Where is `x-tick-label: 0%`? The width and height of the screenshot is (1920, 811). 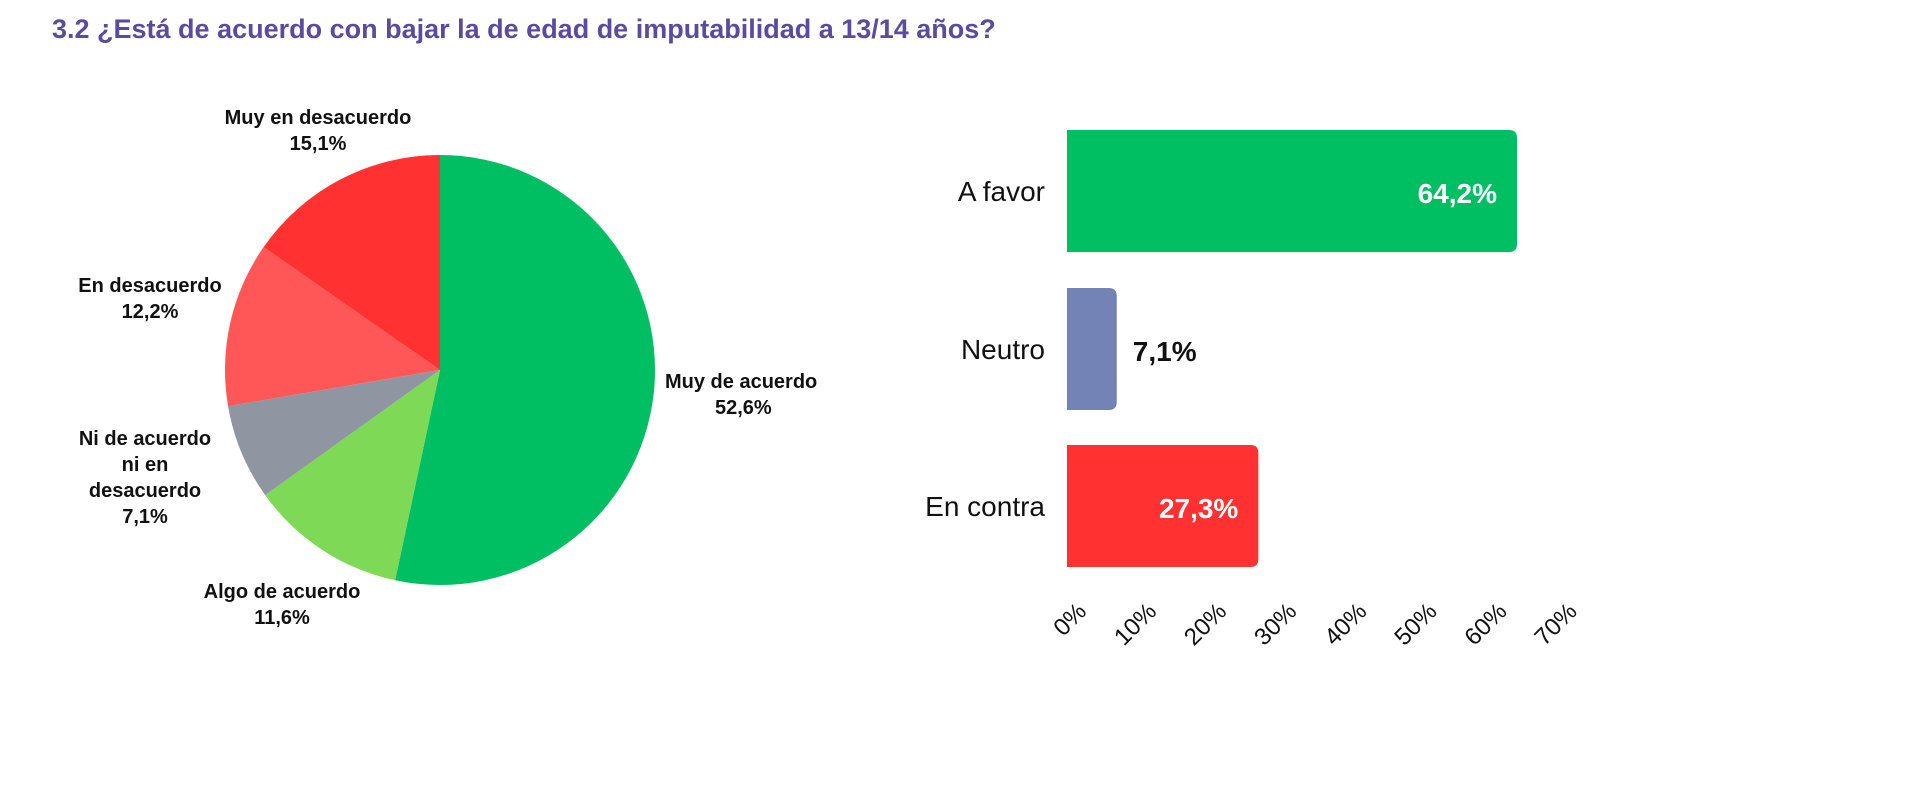 x-tick-label: 0% is located at coordinates (1070, 620).